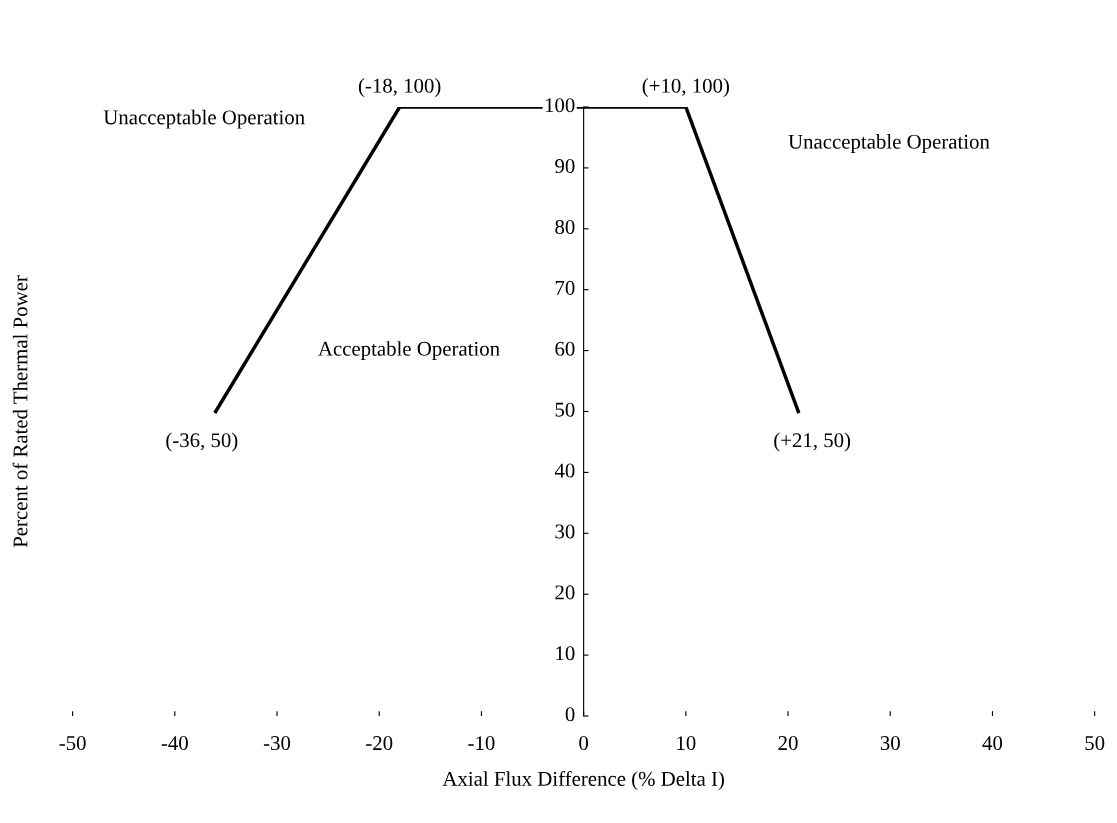  Describe the element at coordinates (277, 743) in the screenshot. I see `x-tick-label: -30` at that location.